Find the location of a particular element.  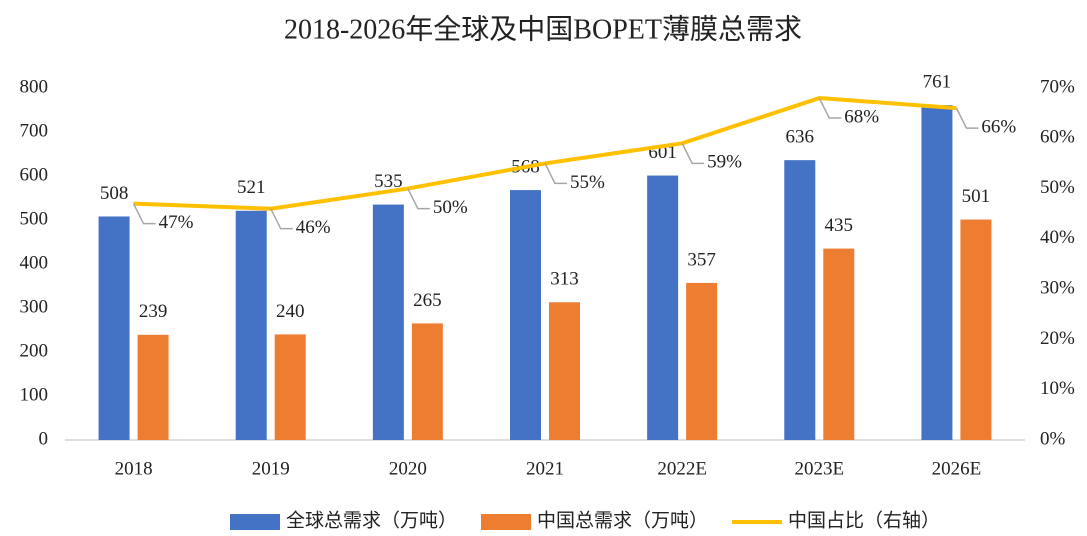

x-tick-label: 2019 is located at coordinates (271, 468).